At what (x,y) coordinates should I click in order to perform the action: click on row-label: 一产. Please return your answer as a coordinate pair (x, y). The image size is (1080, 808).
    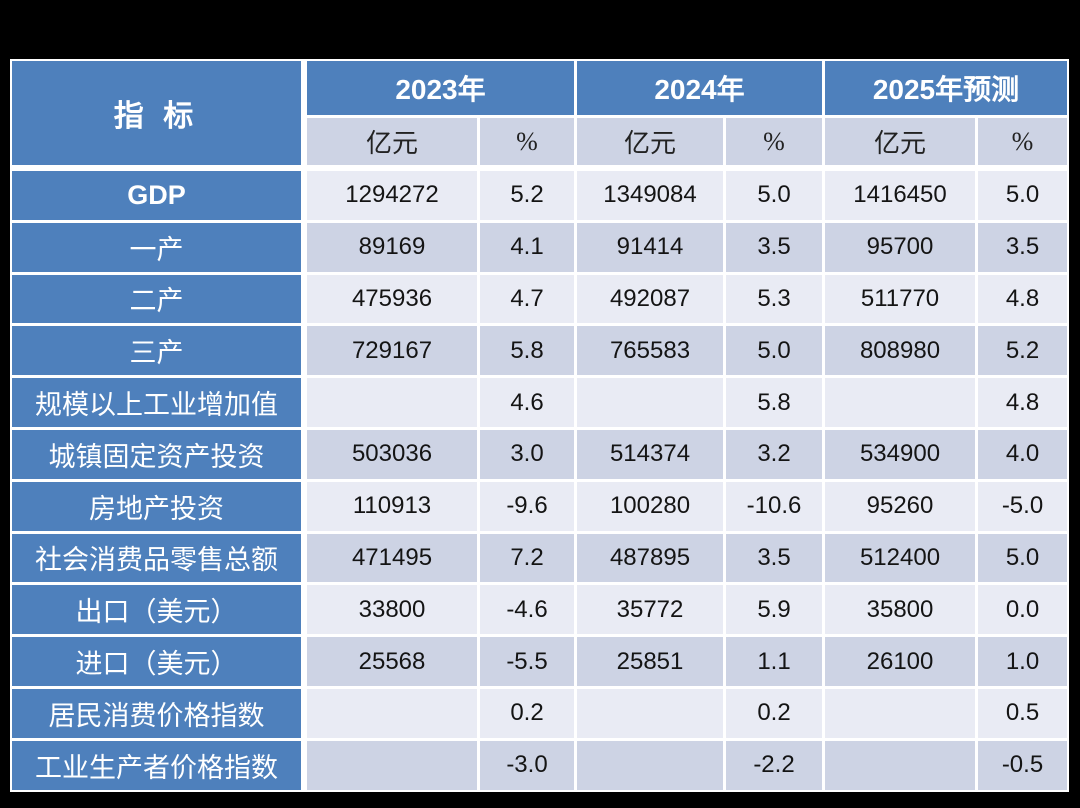
    Looking at the image, I should click on (158, 247).